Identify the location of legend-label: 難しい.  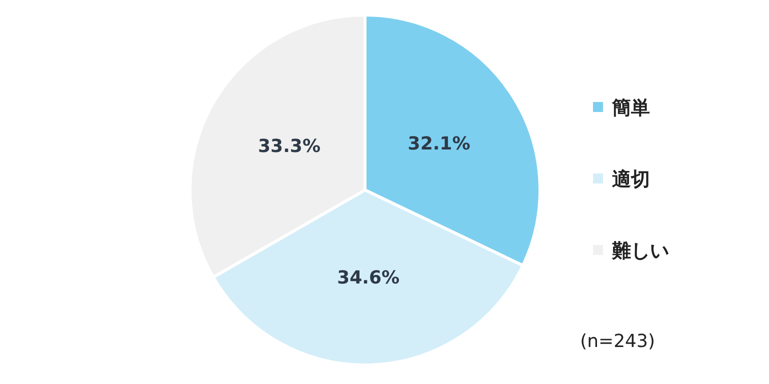
(640, 251).